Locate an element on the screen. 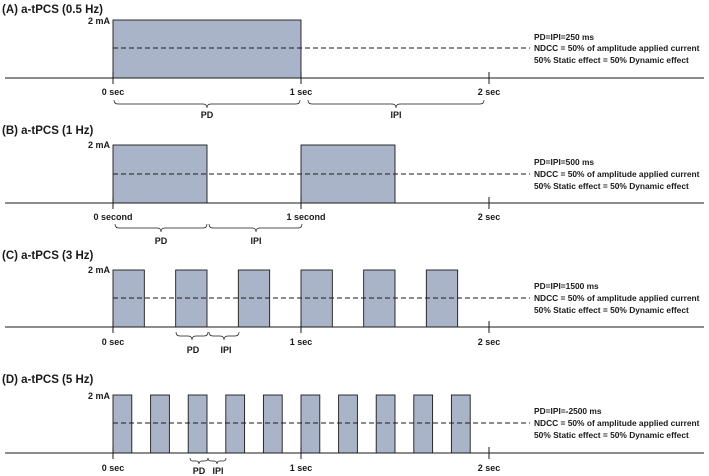 This screenshot has height=476, width=709. panel-a-tick-label-0: 0 sec is located at coordinates (113, 92).